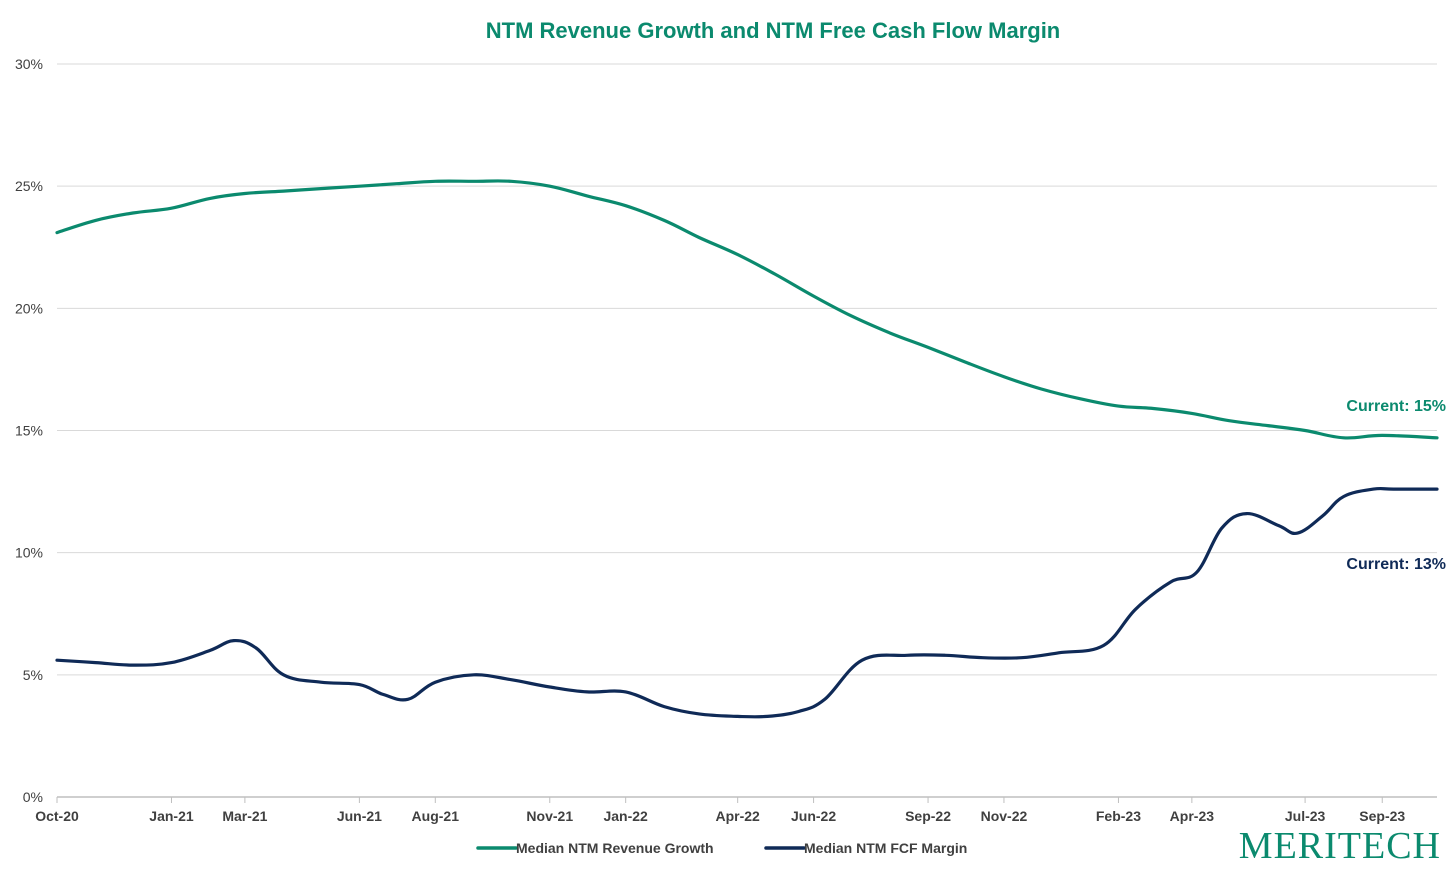 Image resolution: width=1456 pixels, height=872 pixels. I want to click on y-tick-label: 15%, so click(29, 431).